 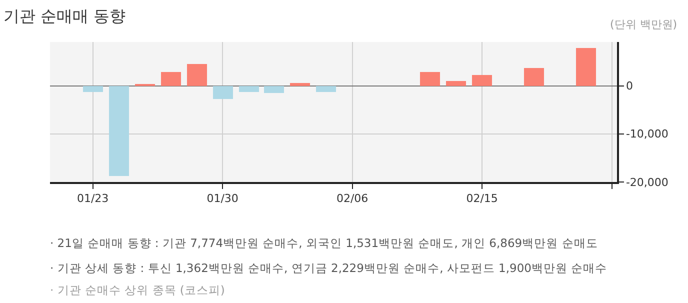 What do you see at coordinates (92, 198) in the screenshot?
I see `x-tick-label: 01/23` at bounding box center [92, 198].